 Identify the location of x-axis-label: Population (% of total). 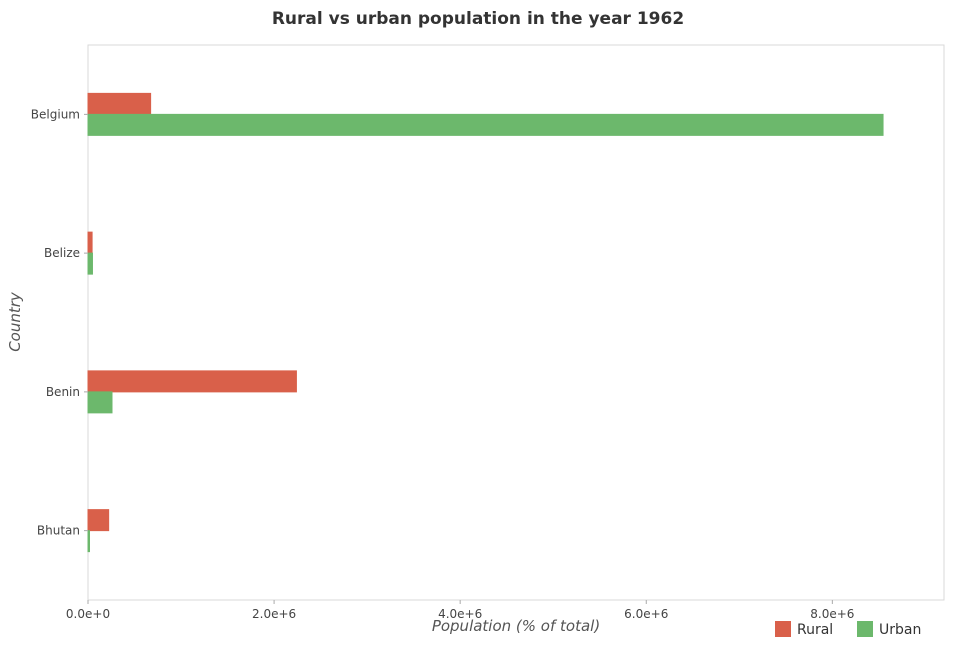
(516, 626).